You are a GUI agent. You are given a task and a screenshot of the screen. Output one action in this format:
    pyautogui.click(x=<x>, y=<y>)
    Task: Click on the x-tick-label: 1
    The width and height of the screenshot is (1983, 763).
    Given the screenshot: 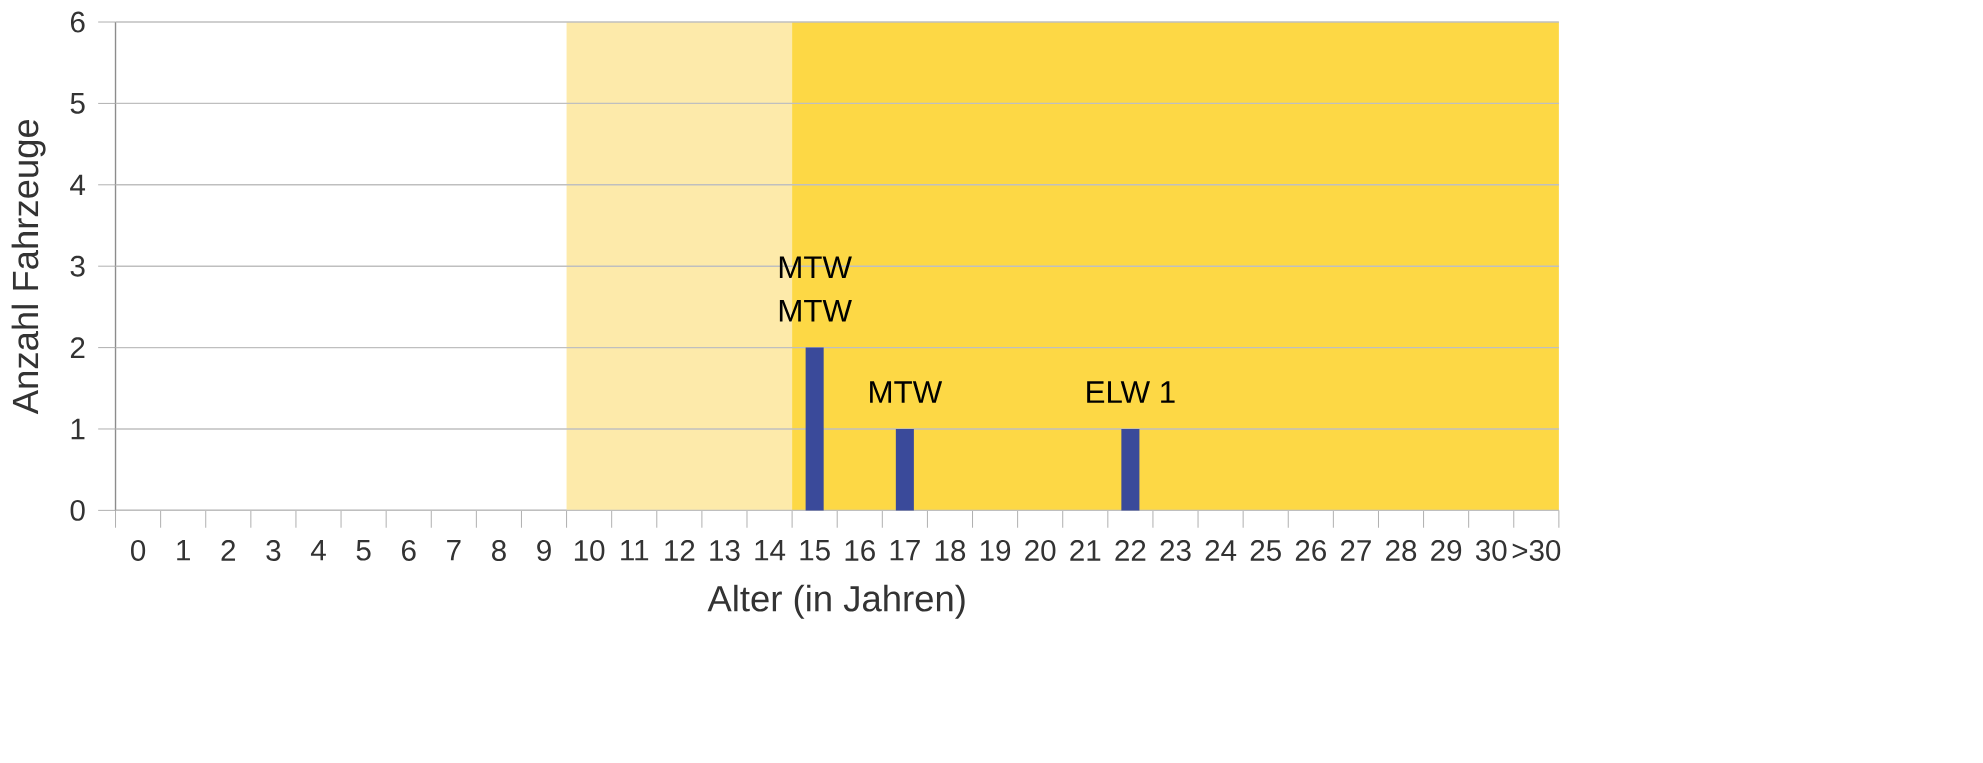 What is the action you would take?
    pyautogui.click(x=183, y=550)
    